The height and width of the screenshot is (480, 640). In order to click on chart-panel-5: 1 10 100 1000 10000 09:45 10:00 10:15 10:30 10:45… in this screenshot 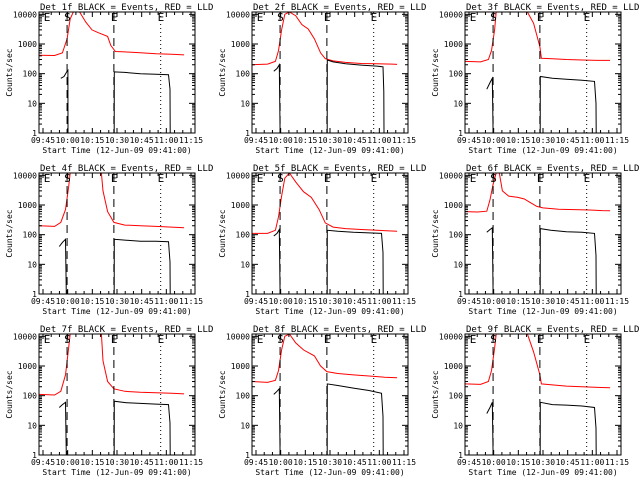, I will do `click(322, 240)`.